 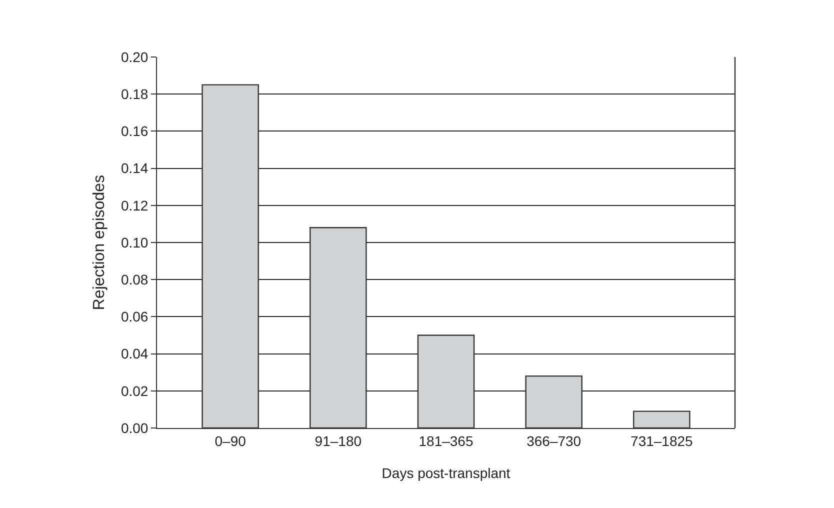 I want to click on y-tick-label: 0.04, so click(x=134, y=354).